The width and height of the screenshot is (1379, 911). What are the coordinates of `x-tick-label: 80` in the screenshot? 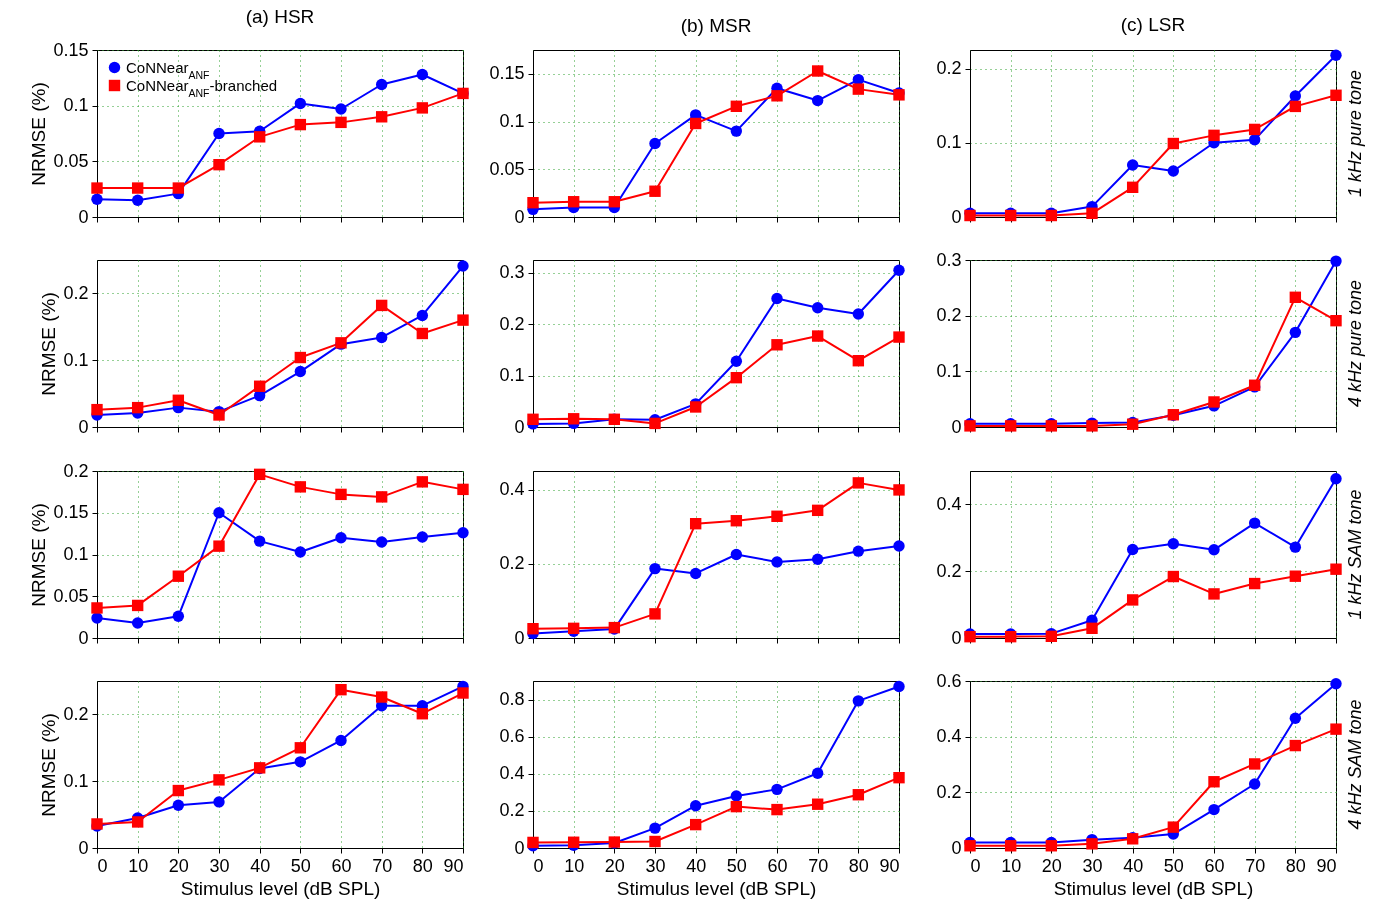 It's located at (858, 865).